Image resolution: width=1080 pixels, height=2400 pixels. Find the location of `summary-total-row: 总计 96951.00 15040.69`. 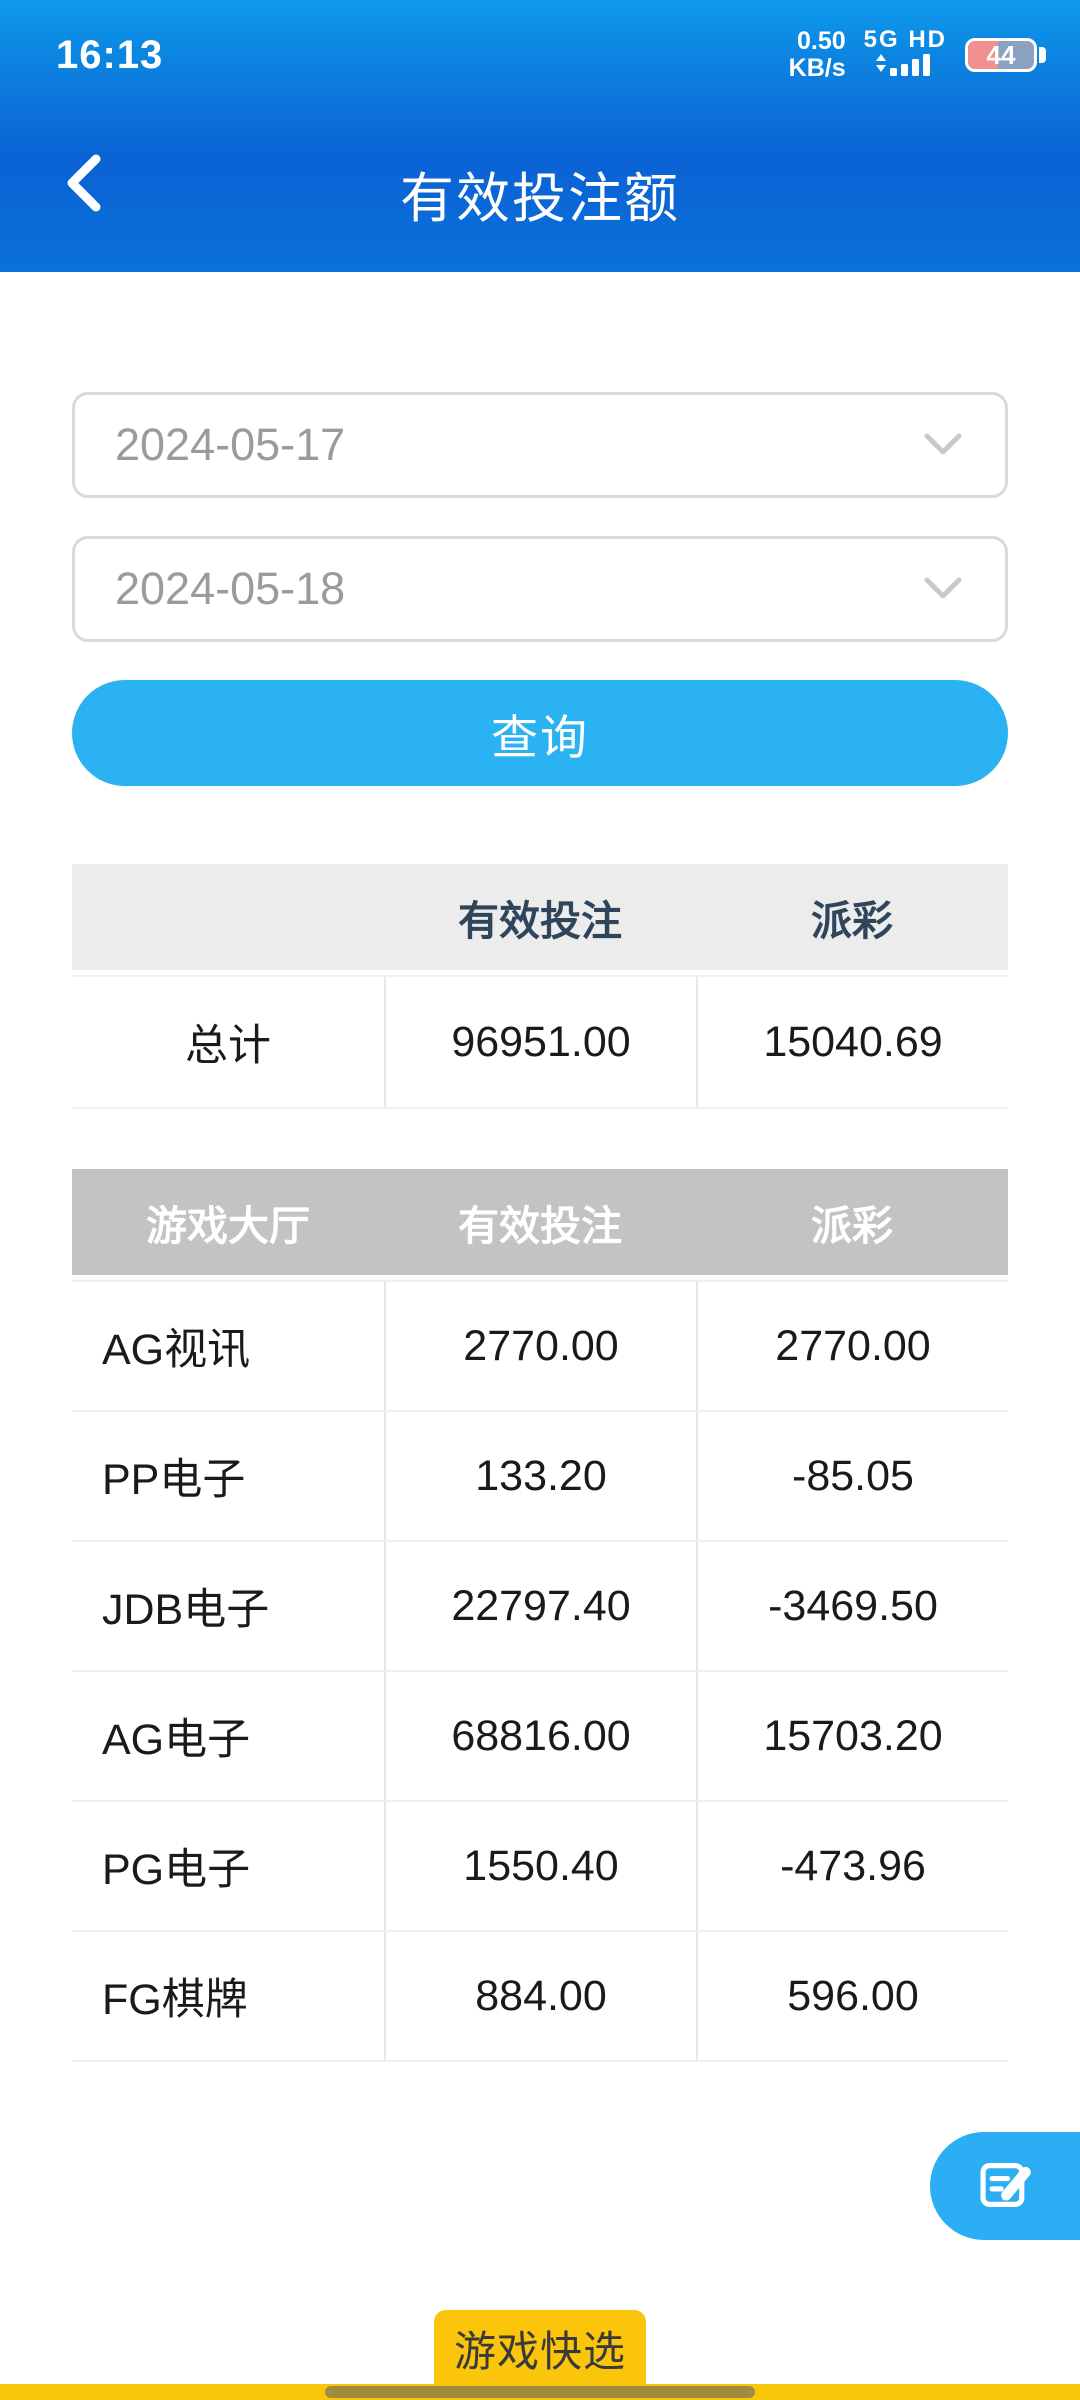

summary-total-row: 总计 96951.00 15040.69 is located at coordinates (540, 1043).